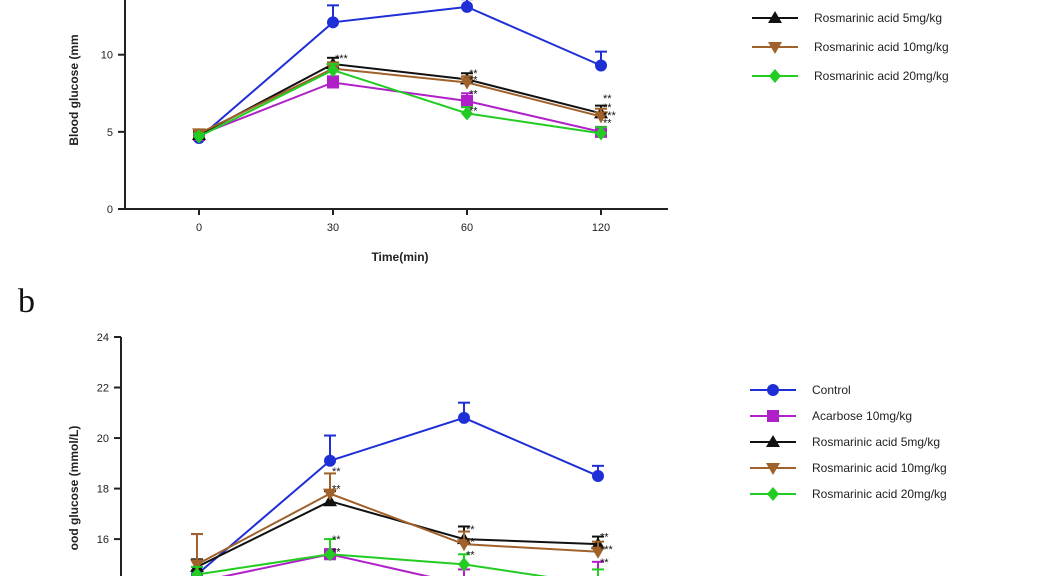 This screenshot has height=576, width=1038. What do you see at coordinates (103, 338) in the screenshot?
I see `y-tick-label: 24` at bounding box center [103, 338].